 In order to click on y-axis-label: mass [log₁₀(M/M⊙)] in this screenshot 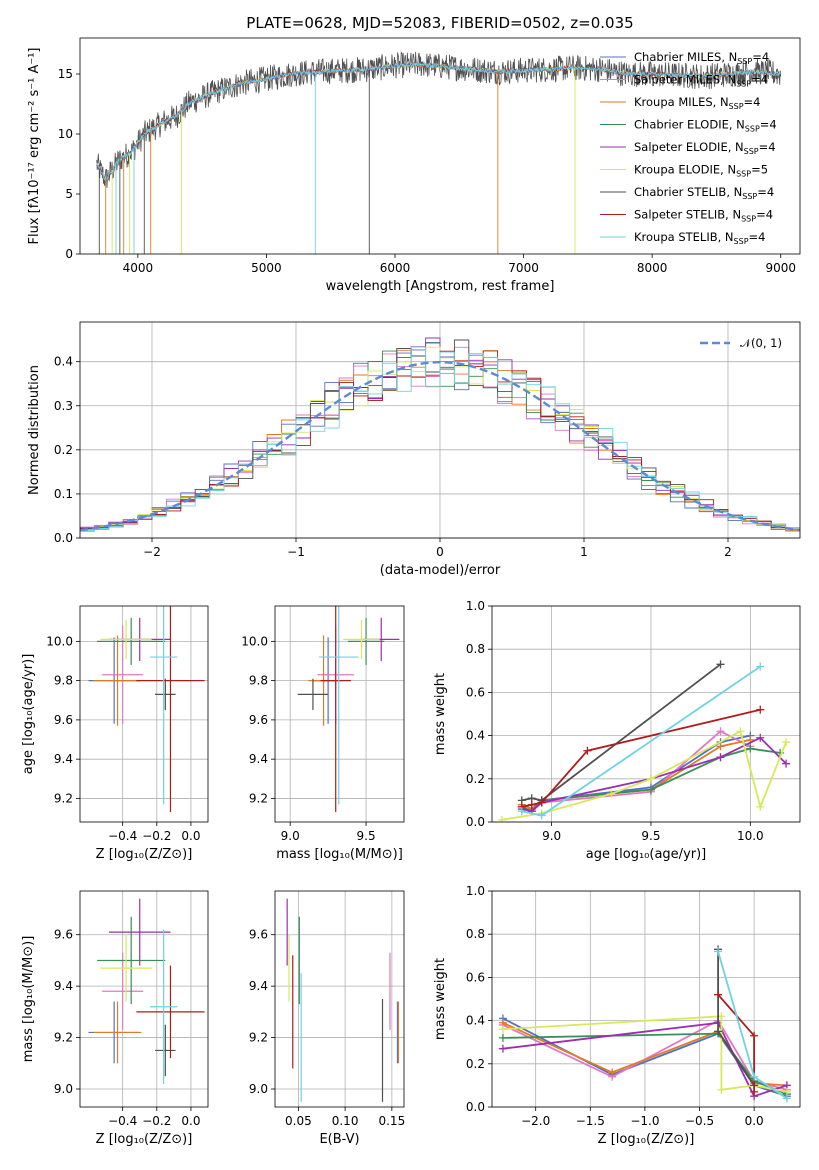, I will do `click(28, 999)`.